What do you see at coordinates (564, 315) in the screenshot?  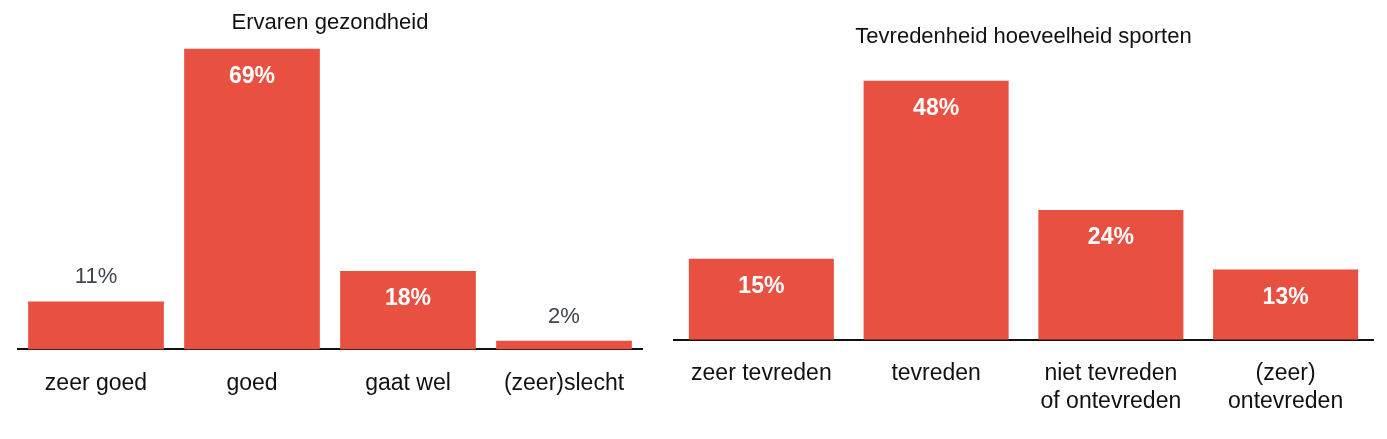 I see `data-label: 2%` at bounding box center [564, 315].